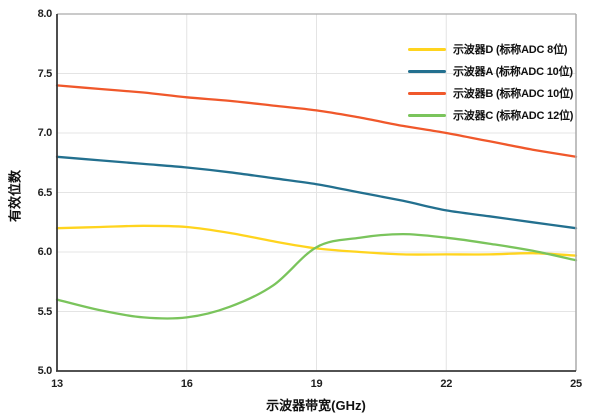 The height and width of the screenshot is (418, 601). What do you see at coordinates (15, 196) in the screenshot?
I see `y-axis-title: 有效位数` at bounding box center [15, 196].